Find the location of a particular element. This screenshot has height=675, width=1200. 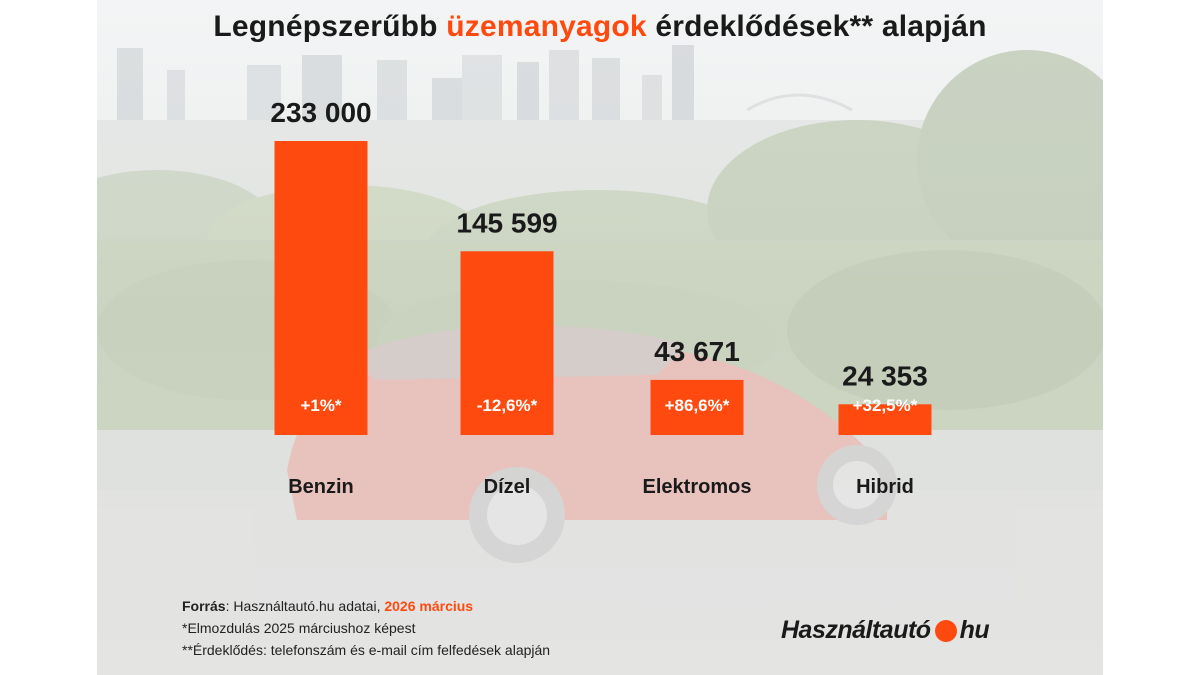

change-label-2: +86,6%* is located at coordinates (697, 405).